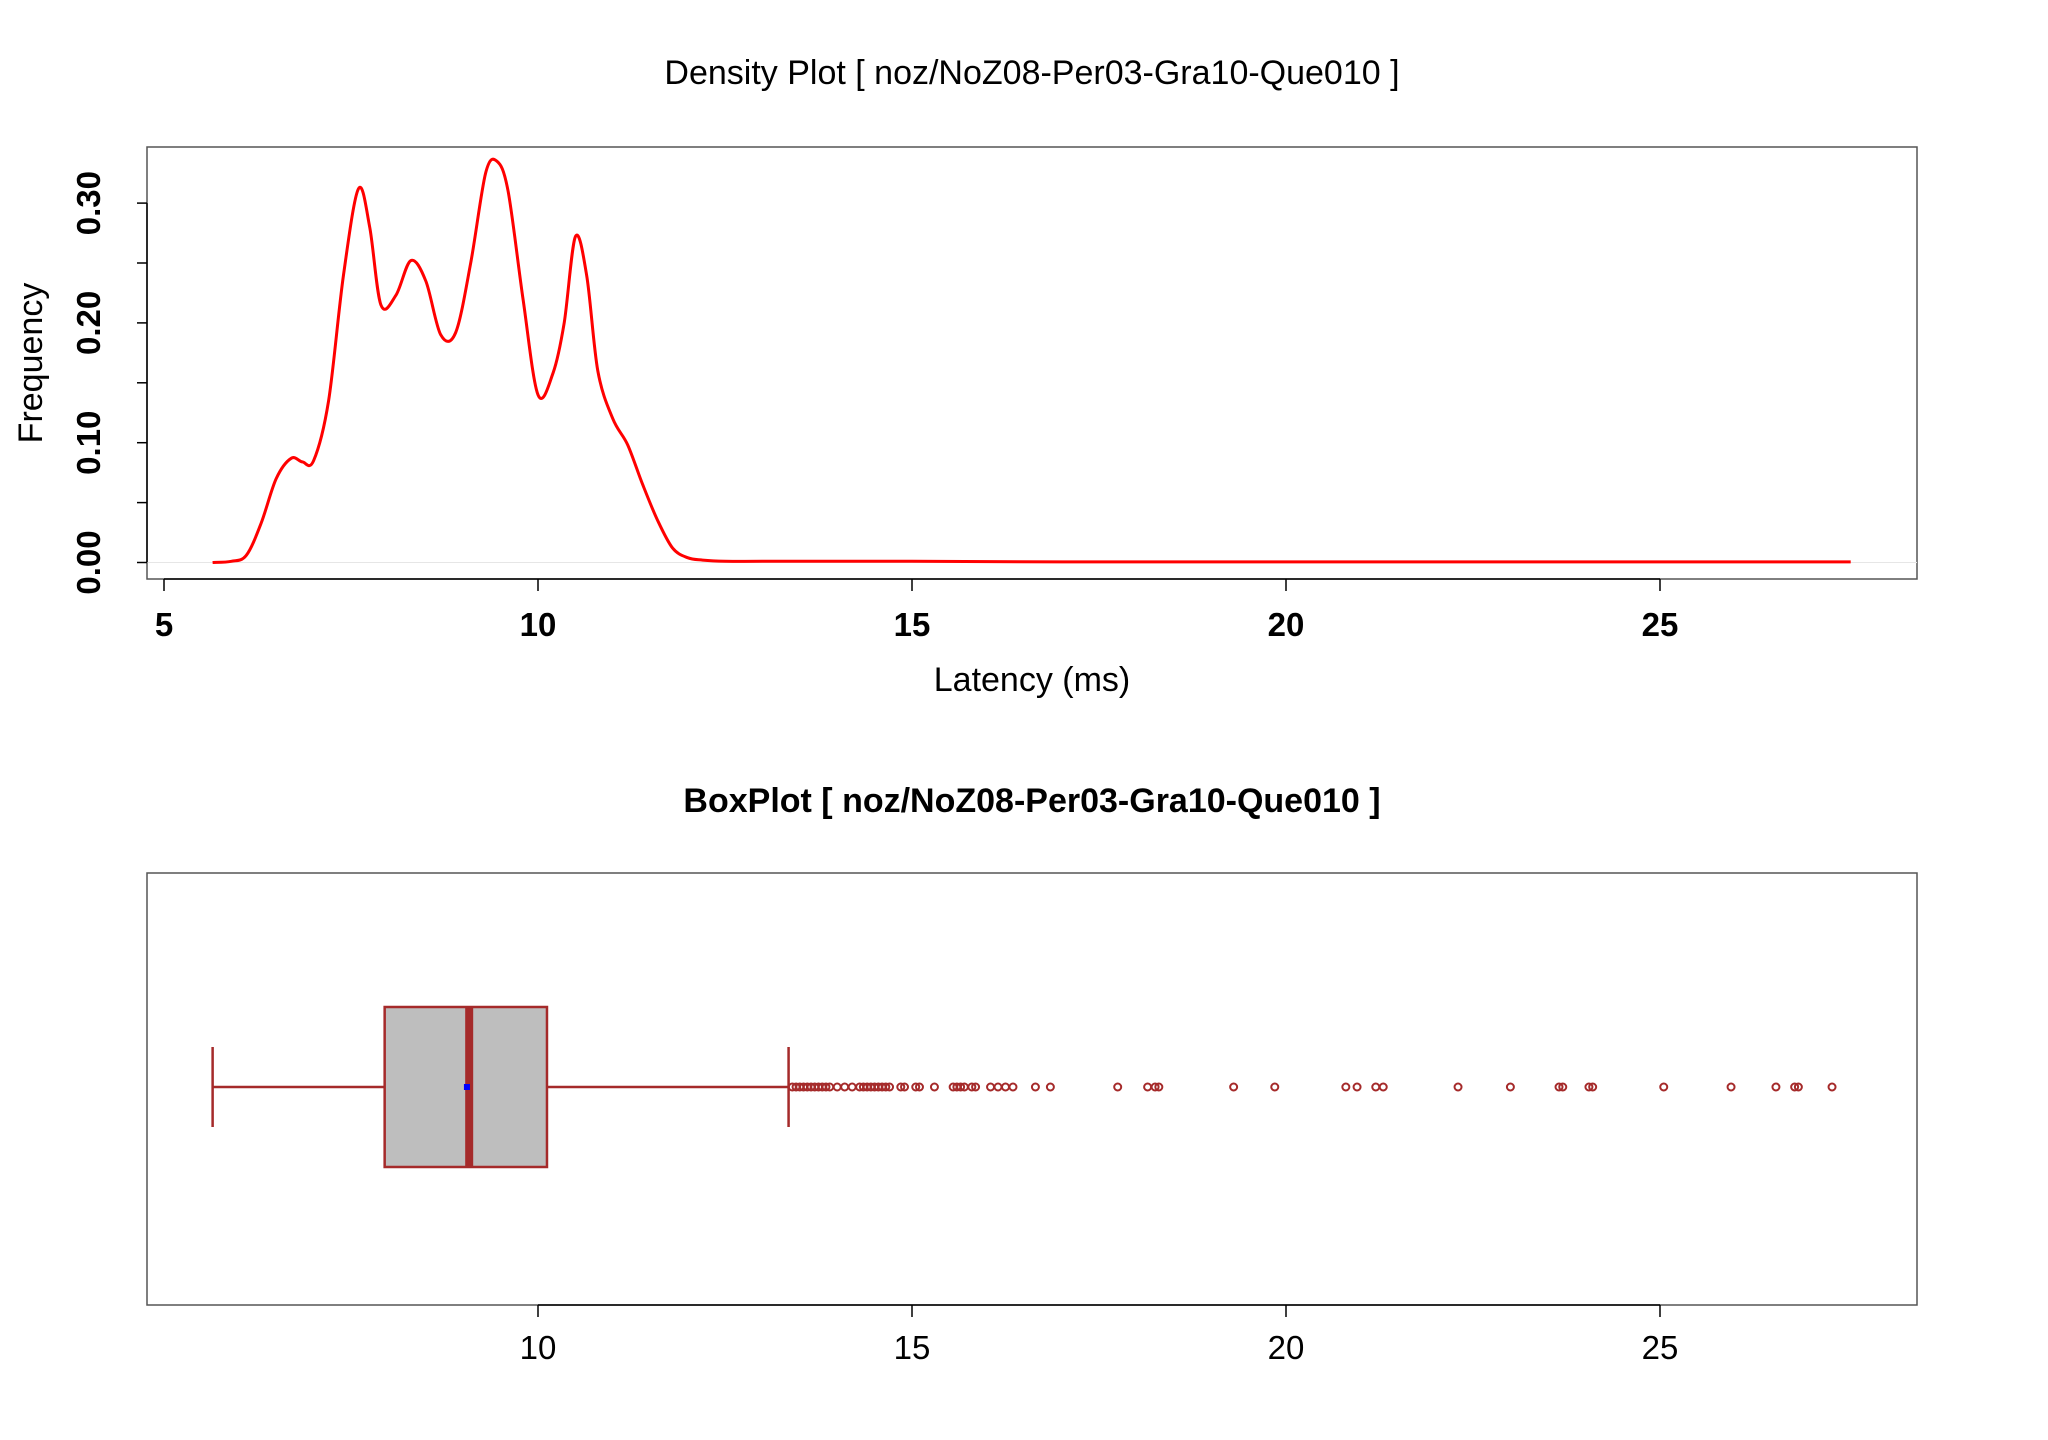 This screenshot has width=2048, height=1440. I want to click on box-mean-marker, so click(466, 1087).